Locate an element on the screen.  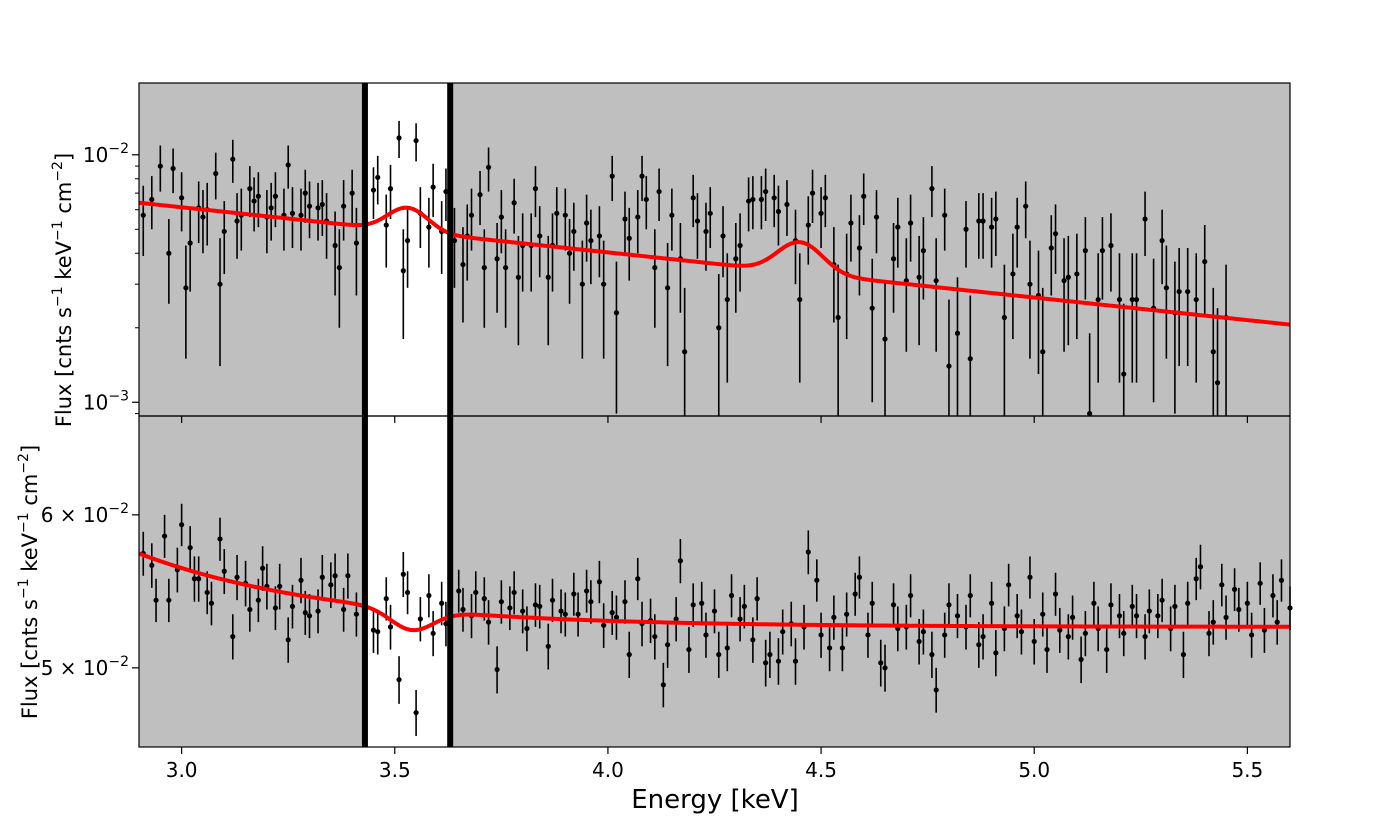
bottom-ytick-label-1: 6 × 10⁻² is located at coordinates (85, 514).